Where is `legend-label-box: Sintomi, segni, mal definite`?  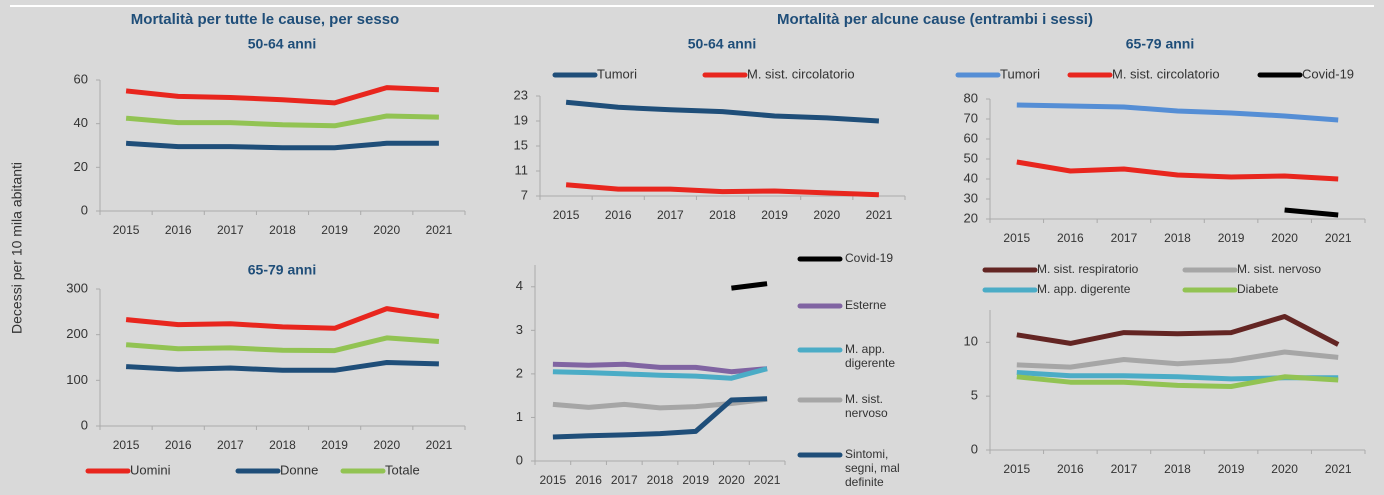
legend-label-box: Sintomi, segni, mal definite is located at coordinates (872, 468).